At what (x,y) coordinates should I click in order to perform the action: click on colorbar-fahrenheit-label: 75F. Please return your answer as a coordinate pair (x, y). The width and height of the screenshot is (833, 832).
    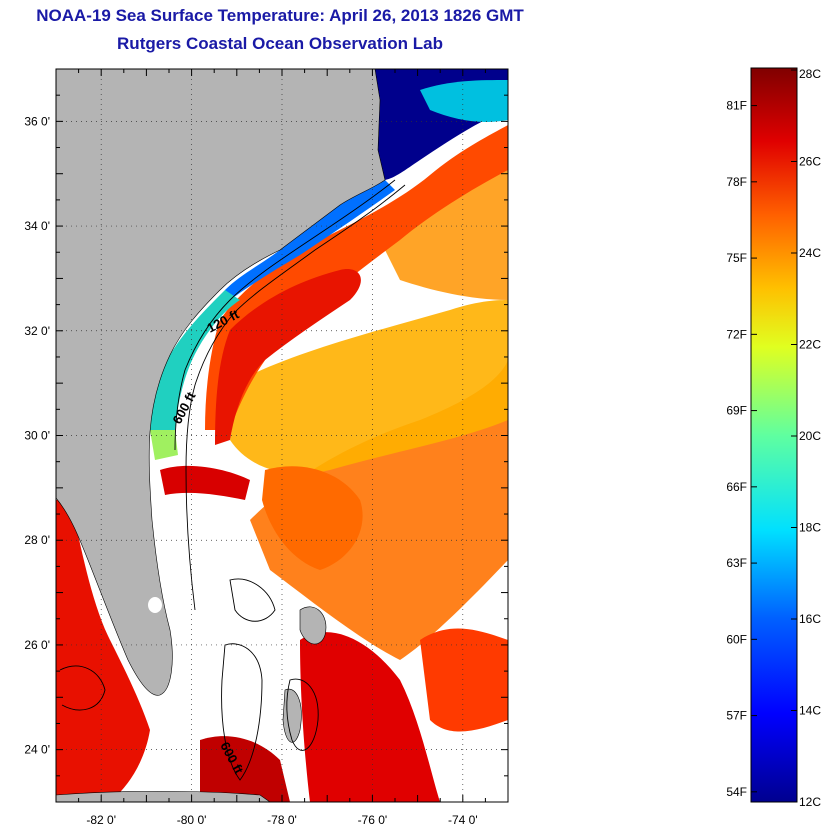
    Looking at the image, I should click on (736, 258).